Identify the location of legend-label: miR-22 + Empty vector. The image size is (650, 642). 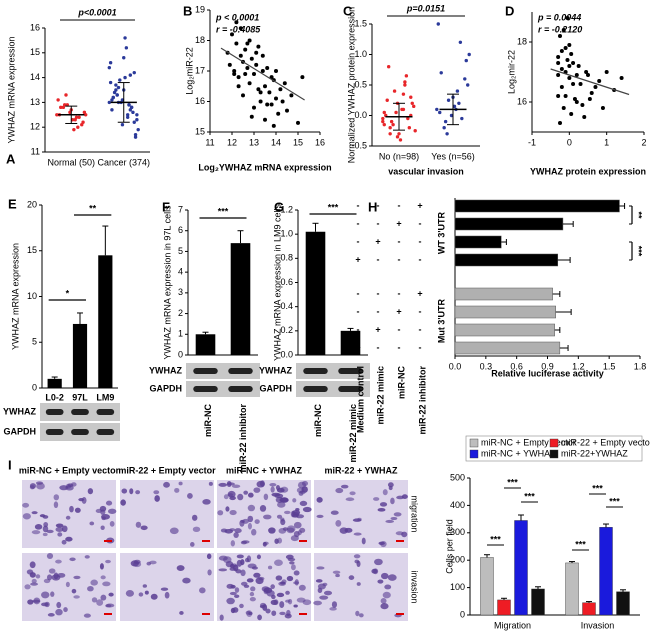
(605, 442).